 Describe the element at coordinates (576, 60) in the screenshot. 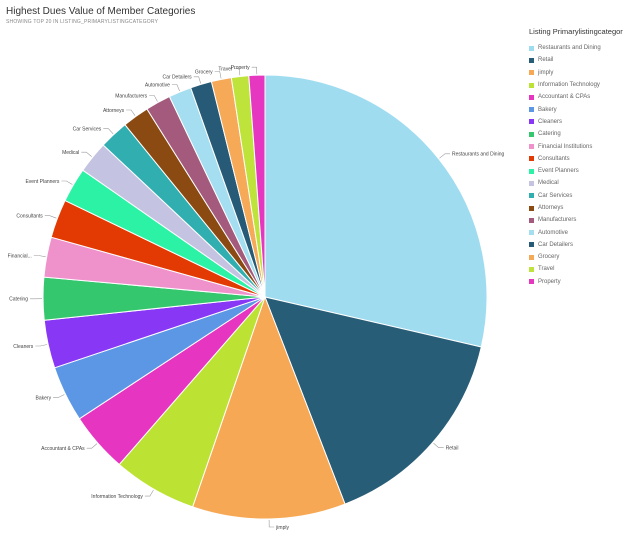

I see `legend-item-retail: Retail` at that location.